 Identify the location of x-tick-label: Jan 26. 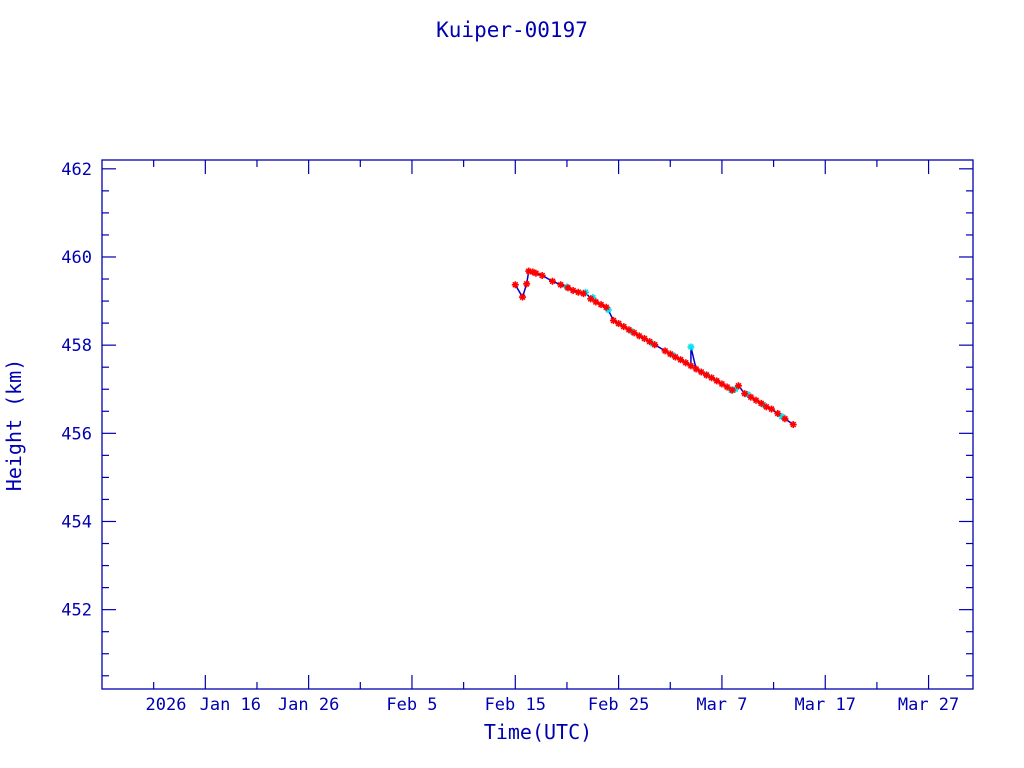
(308, 705).